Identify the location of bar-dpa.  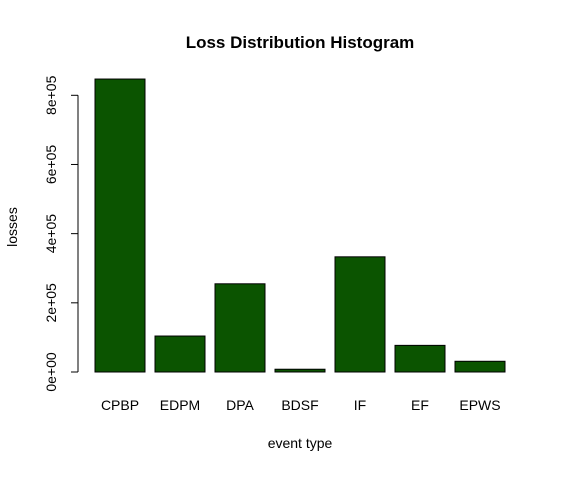
(240, 328).